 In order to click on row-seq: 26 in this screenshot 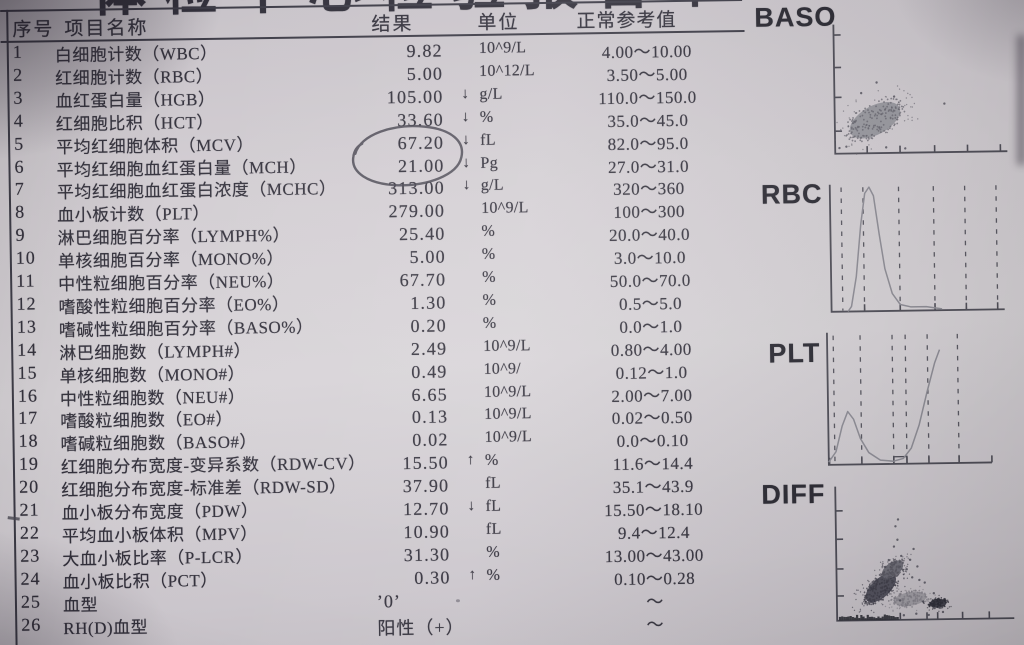, I will do `click(31, 624)`.